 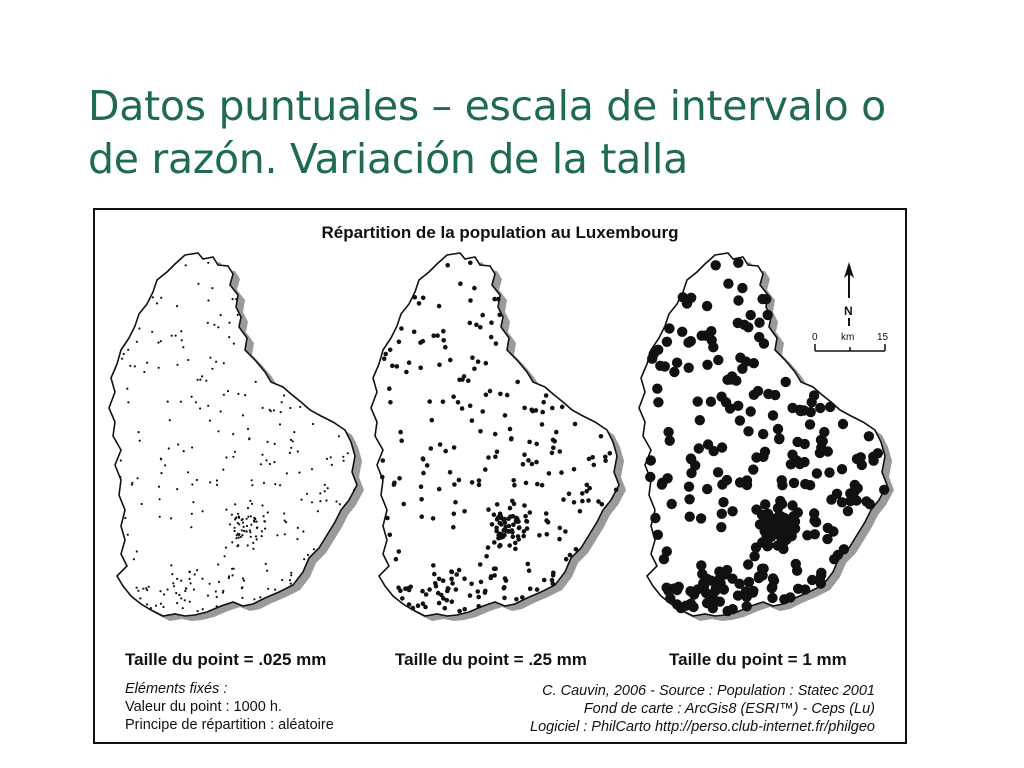 I want to click on slide-title-line-1: Datos puntuales – escala de intervalo o, so click(x=487, y=106).